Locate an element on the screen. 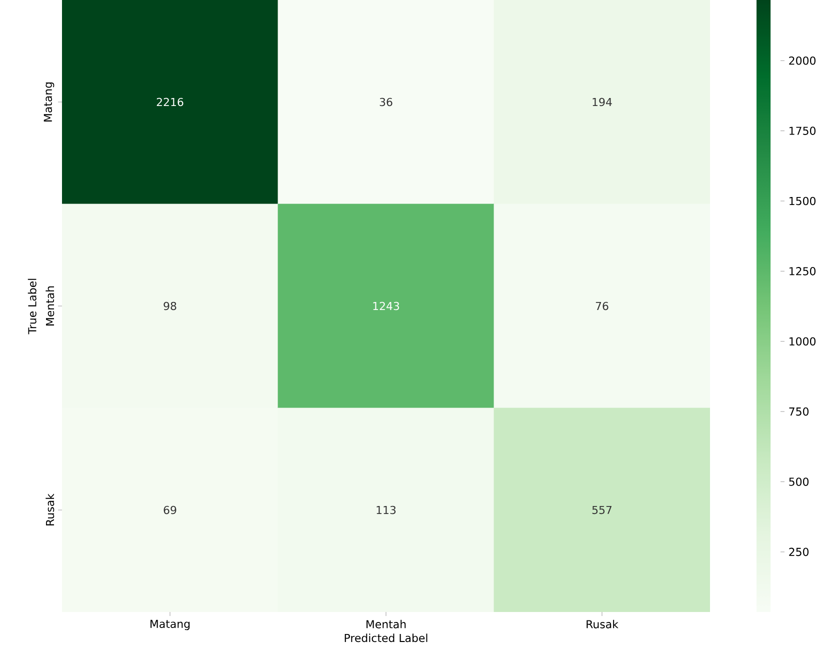  x-axis-title: Predicted Label is located at coordinates (386, 638).